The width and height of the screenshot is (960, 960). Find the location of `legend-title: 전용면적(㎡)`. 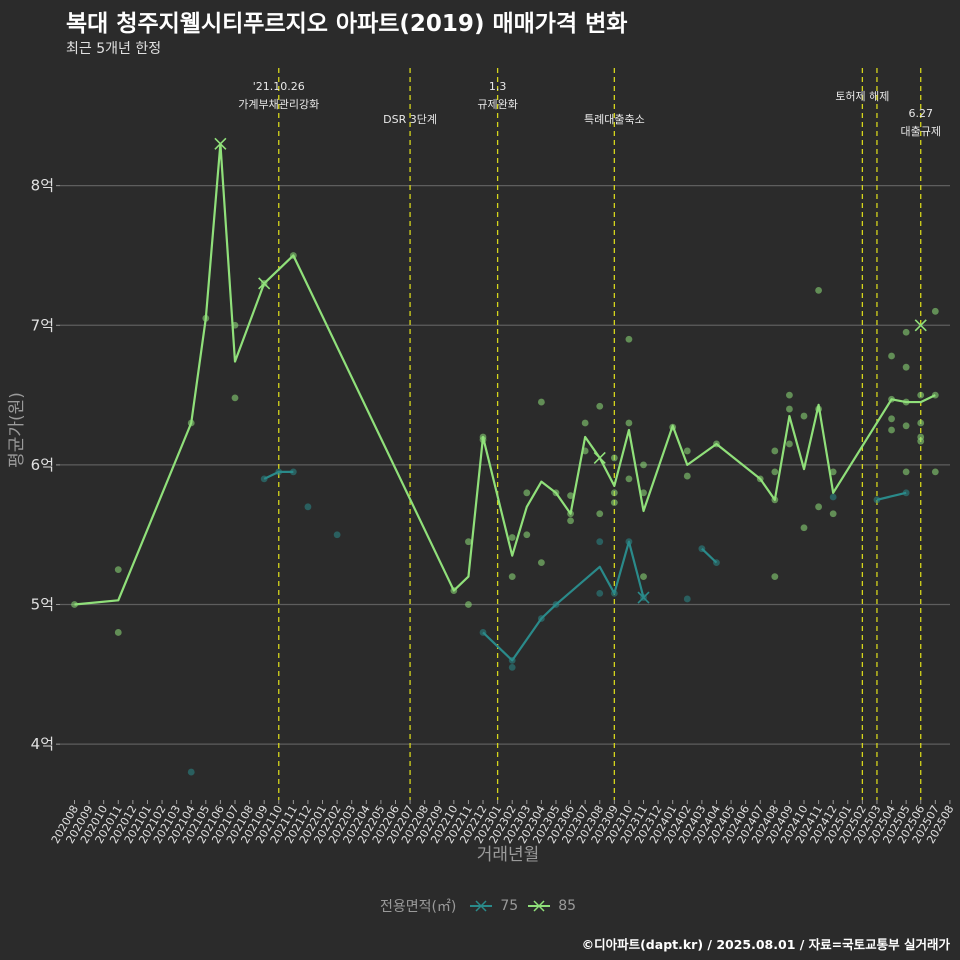

legend-title: 전용면적(㎡) is located at coordinates (418, 907).